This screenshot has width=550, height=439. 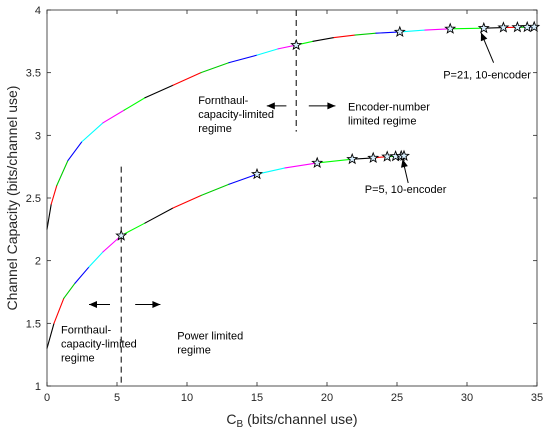 What do you see at coordinates (38, 136) in the screenshot?
I see `y-tick-label: 3` at bounding box center [38, 136].